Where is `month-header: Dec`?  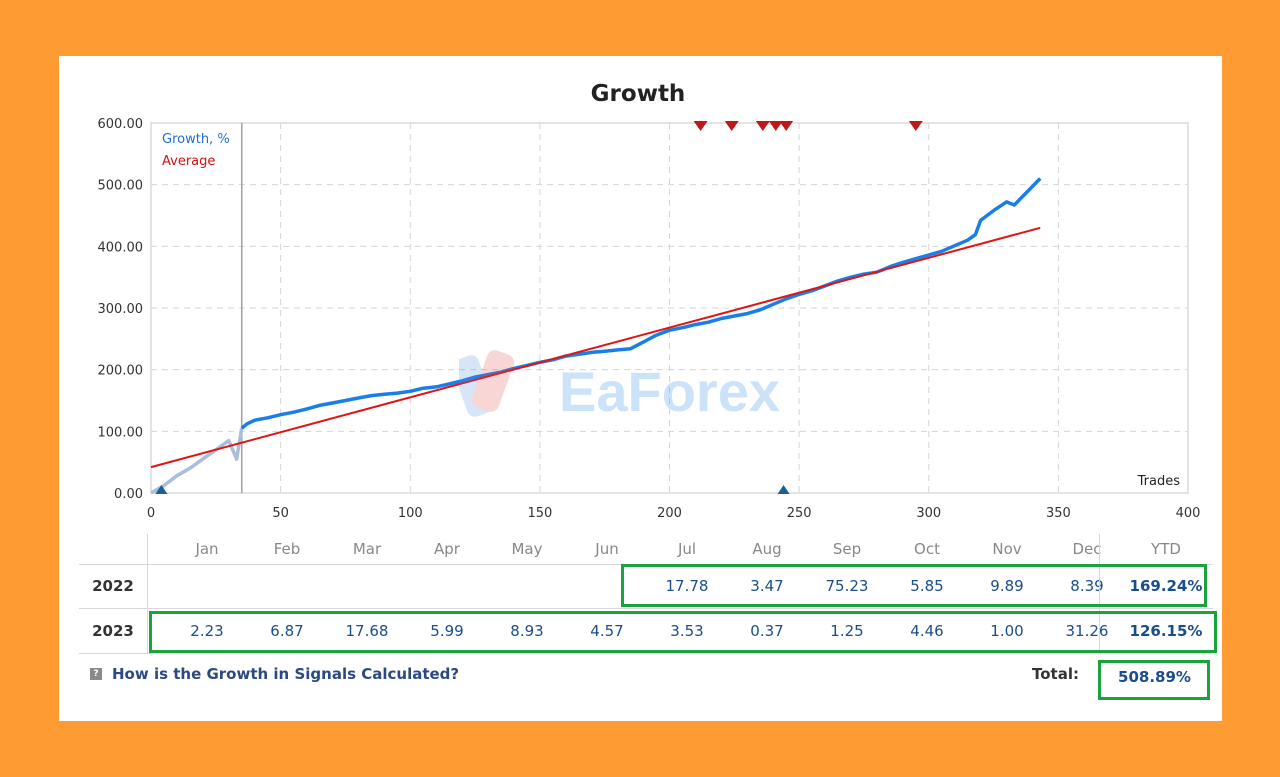
month-header: Dec is located at coordinates (1087, 549).